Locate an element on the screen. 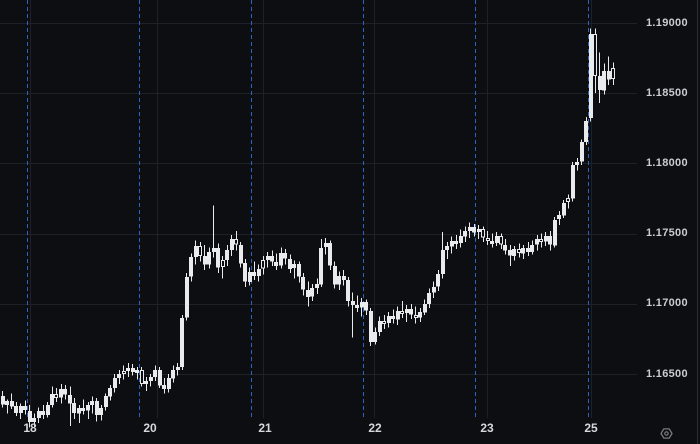 This screenshot has height=444, width=700. time-axis-label: 22 is located at coordinates (375, 428).